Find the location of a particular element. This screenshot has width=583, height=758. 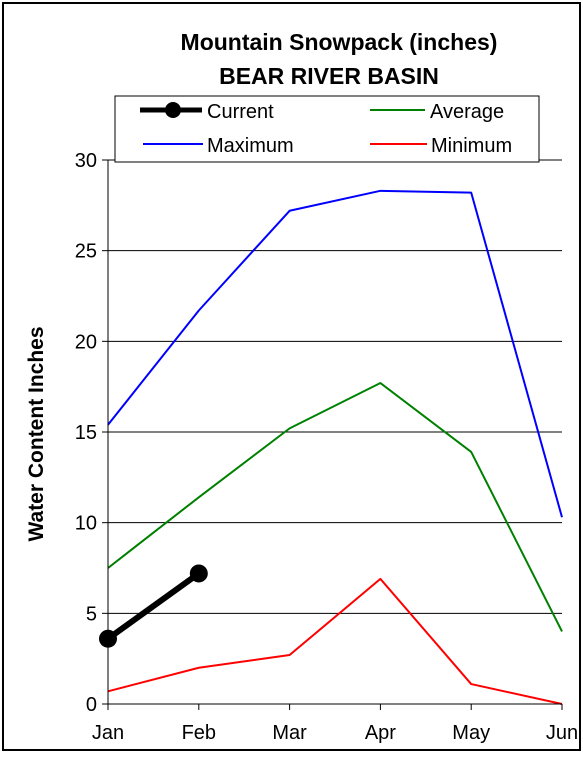

x-tick-label: Mar is located at coordinates (289, 733).